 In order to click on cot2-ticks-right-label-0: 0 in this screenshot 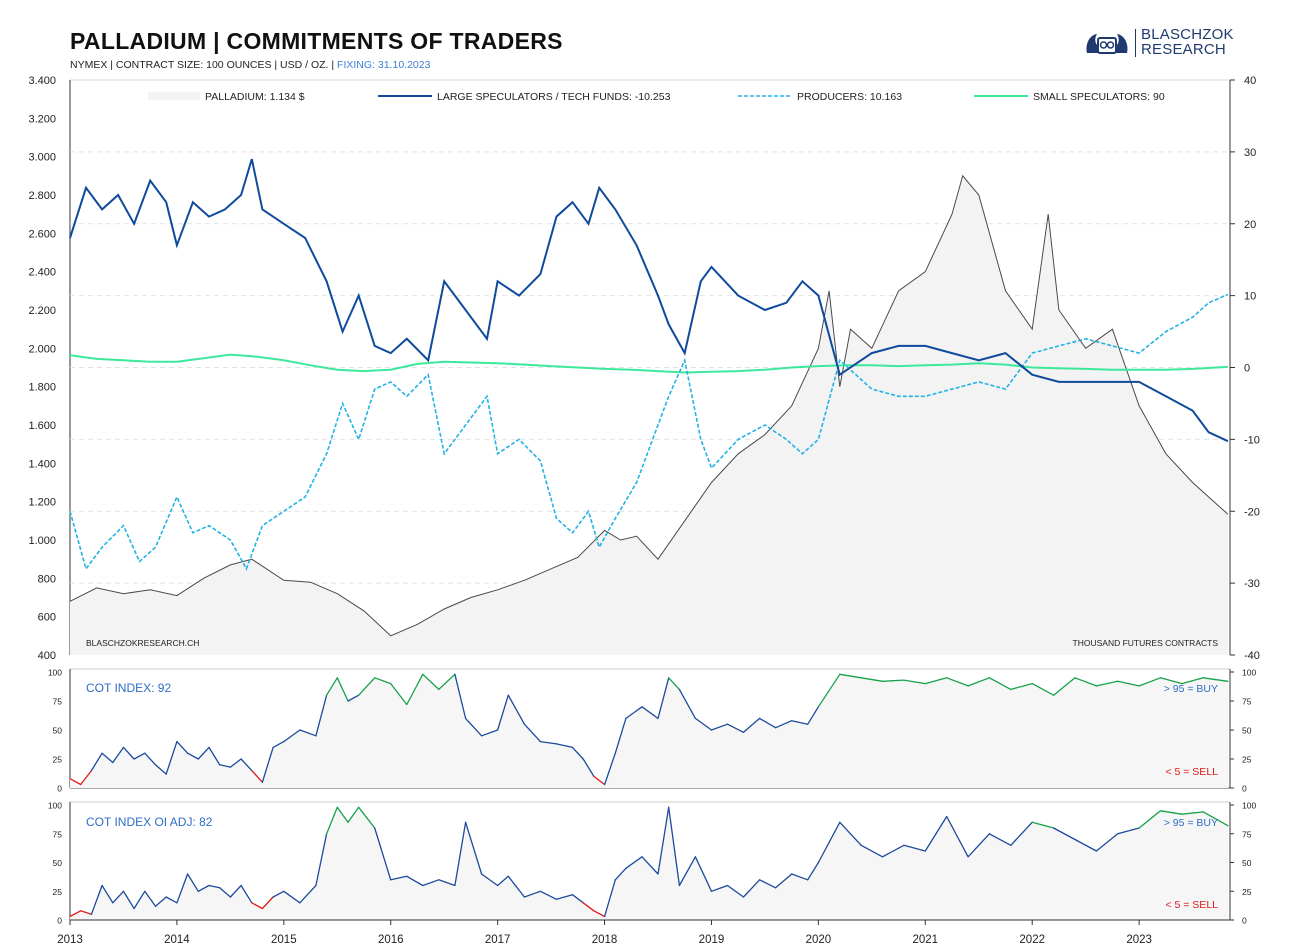, I will do `click(1244, 921)`.